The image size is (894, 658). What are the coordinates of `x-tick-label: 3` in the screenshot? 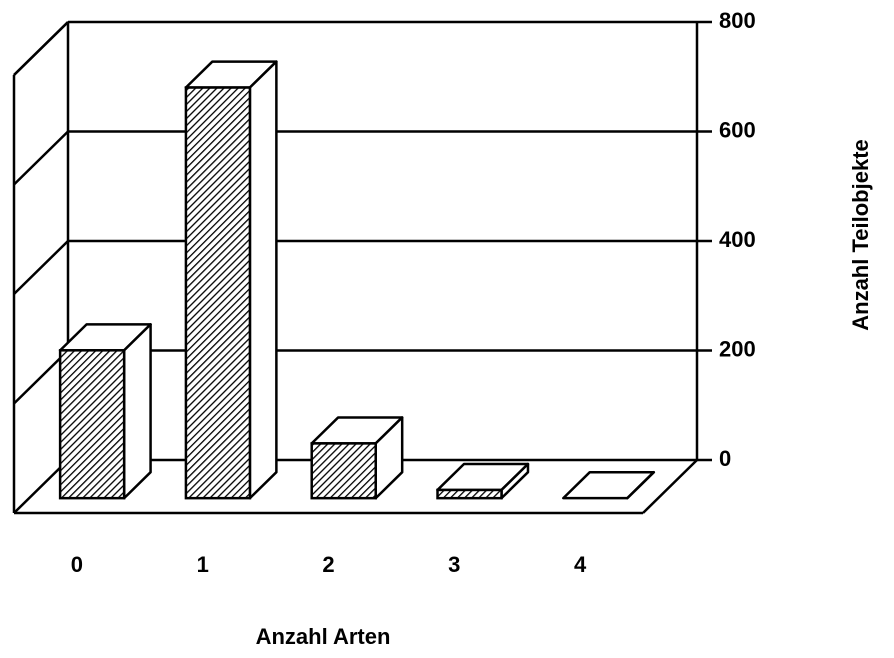 It's located at (454, 564).